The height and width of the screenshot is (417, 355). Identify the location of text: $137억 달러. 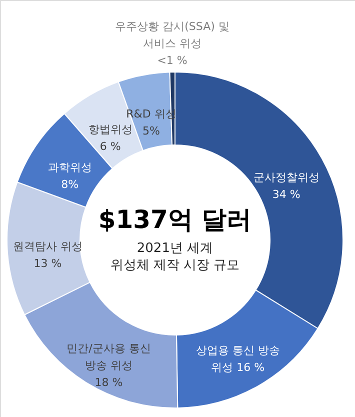
(175, 219).